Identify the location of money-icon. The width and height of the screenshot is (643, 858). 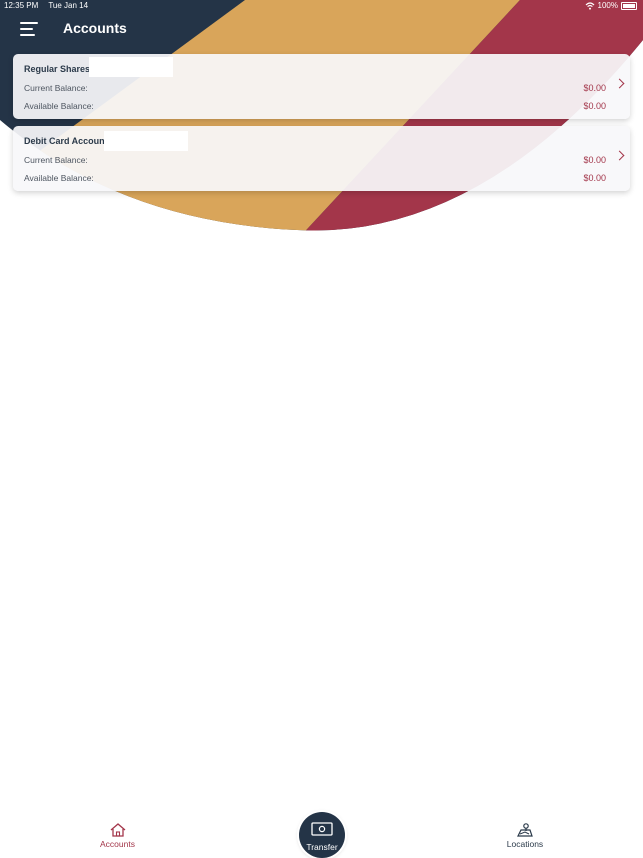
(322, 829).